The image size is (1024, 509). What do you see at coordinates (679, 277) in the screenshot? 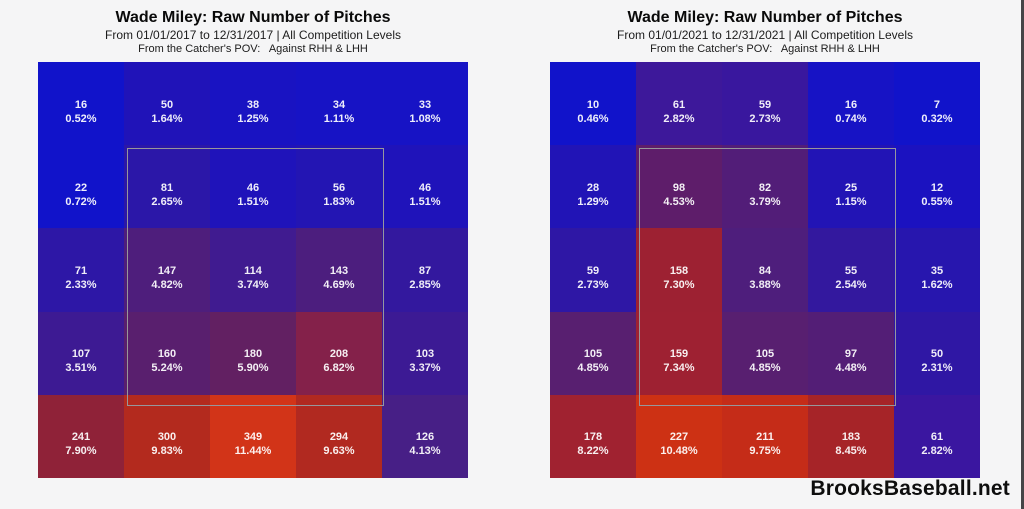
I see `heatmap-cell-label: 158 7.30%` at bounding box center [679, 277].